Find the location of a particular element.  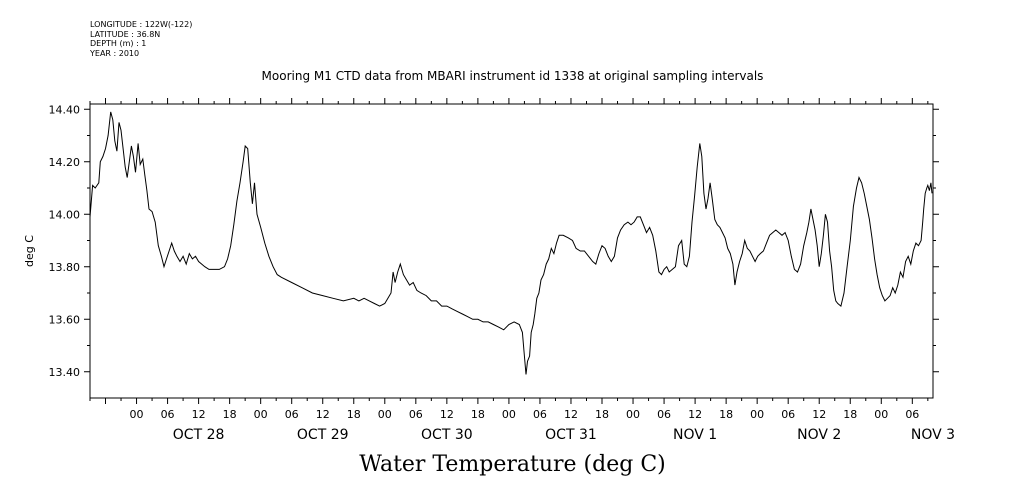

y-tick-label: 13.80 is located at coordinates (65, 267).